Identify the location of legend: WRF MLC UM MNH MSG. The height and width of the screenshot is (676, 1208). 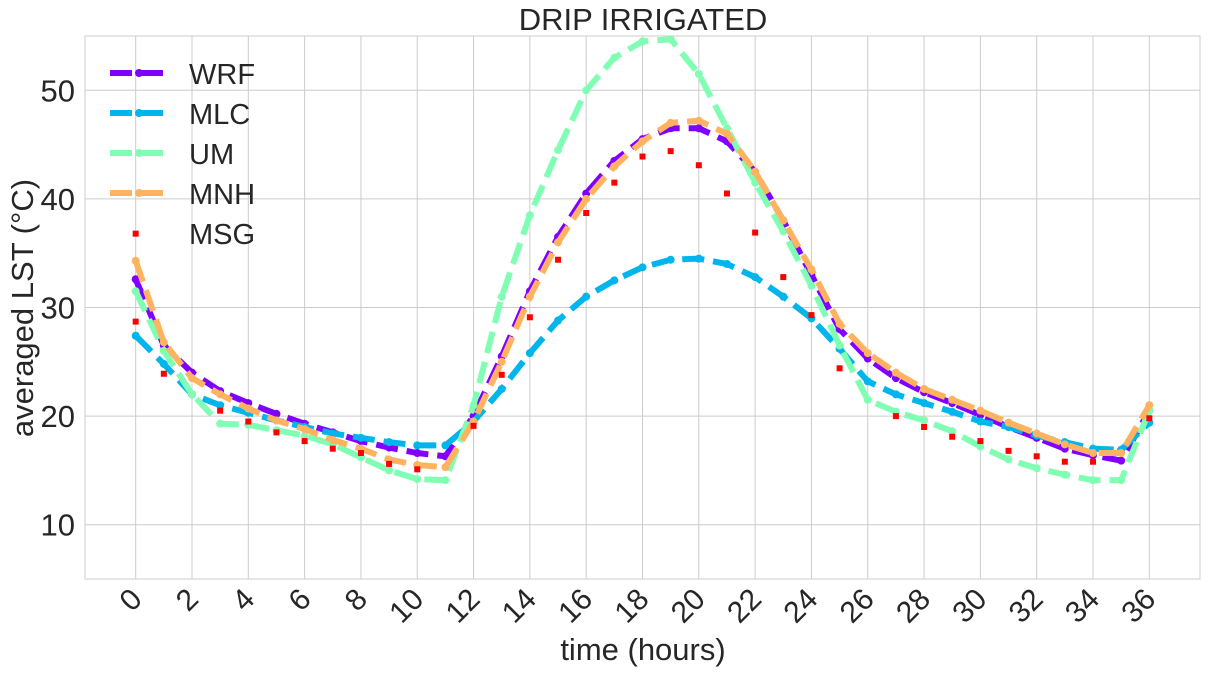
(182, 155).